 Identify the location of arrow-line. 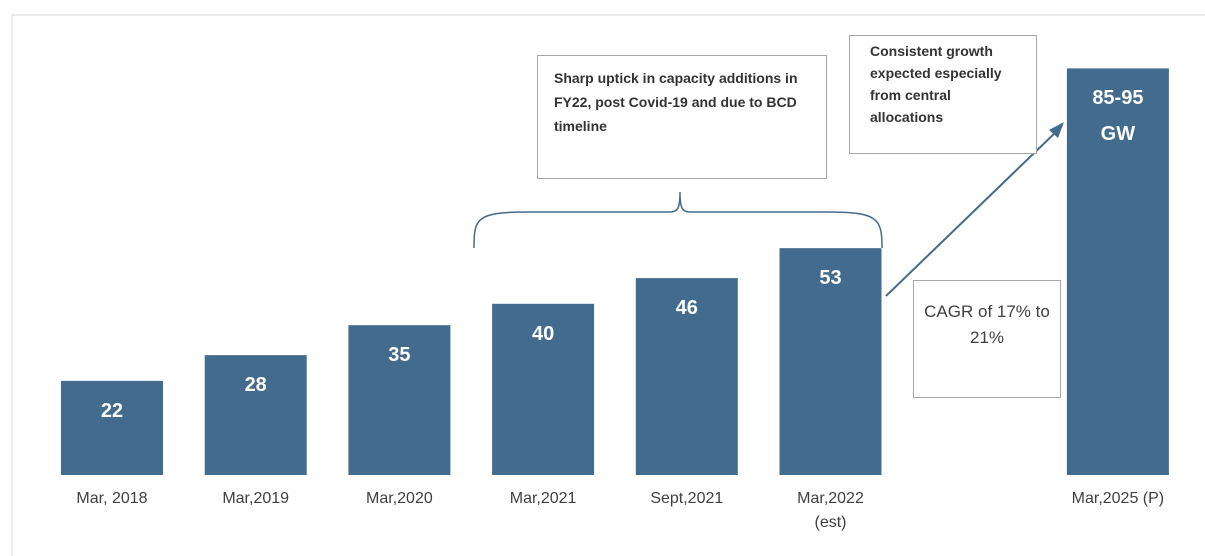
(972, 213).